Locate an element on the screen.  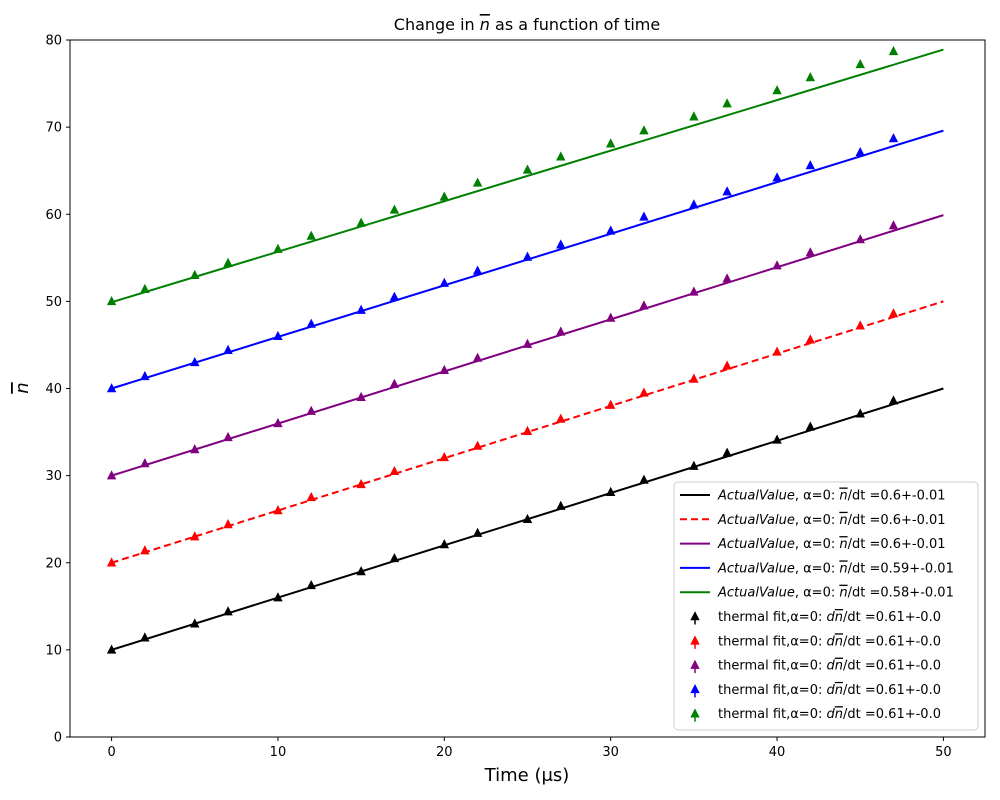
legend-entry-line-5: ActualValue, α=0: n/dt =0.58+-0.01 is located at coordinates (817, 593).